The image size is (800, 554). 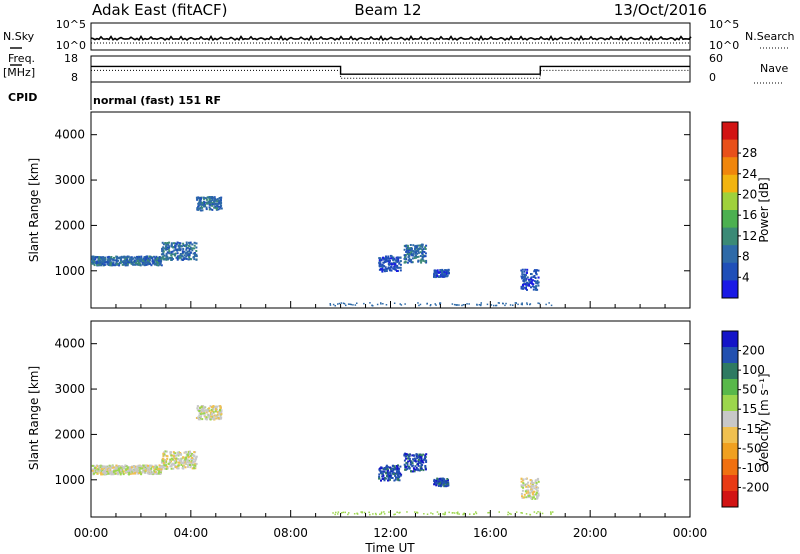 I want to click on y-tick-label: 1000, so click(x=69, y=480).